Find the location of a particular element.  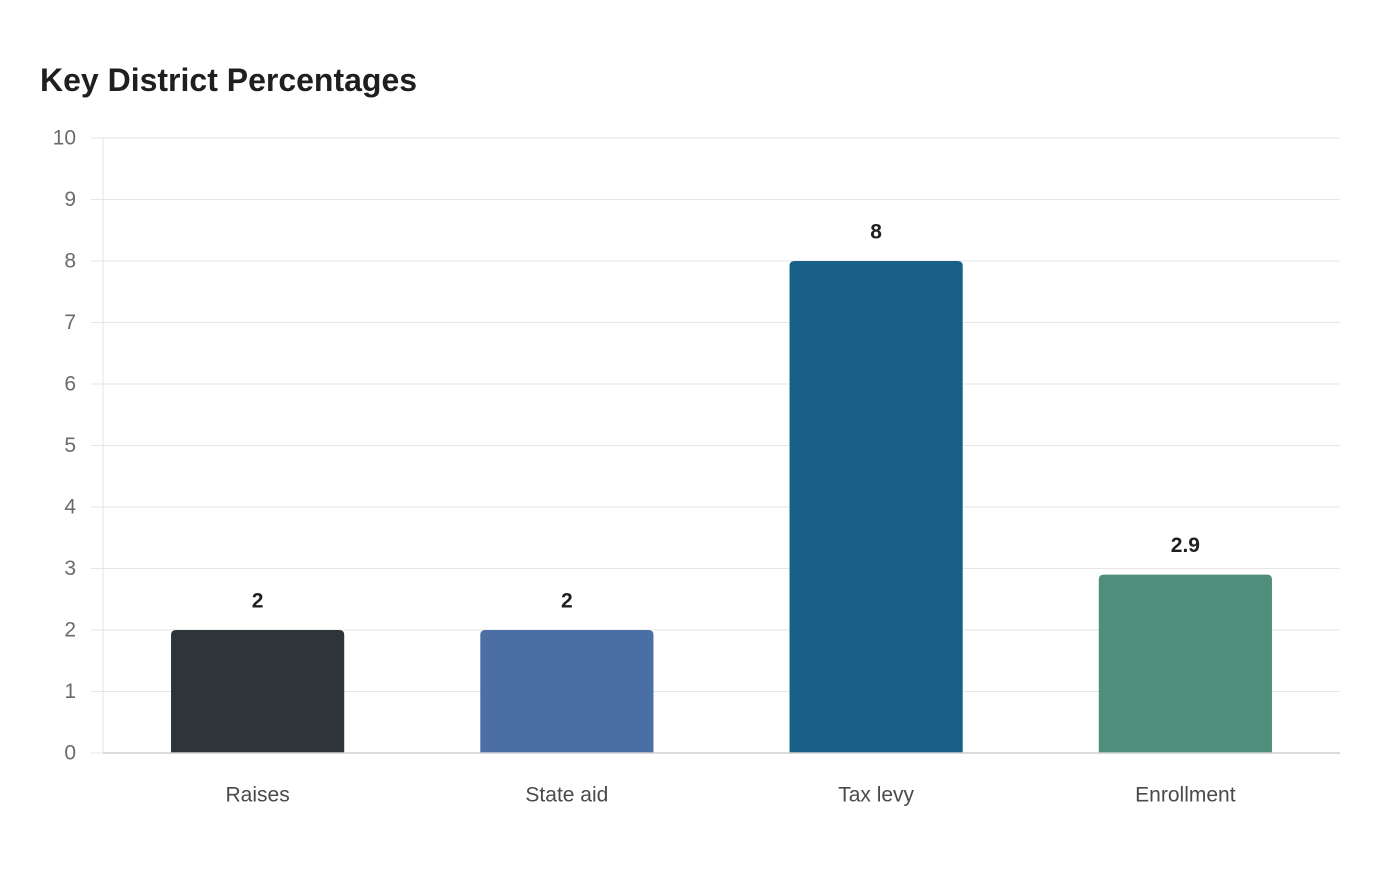

x-tick-label: Raises is located at coordinates (258, 795).